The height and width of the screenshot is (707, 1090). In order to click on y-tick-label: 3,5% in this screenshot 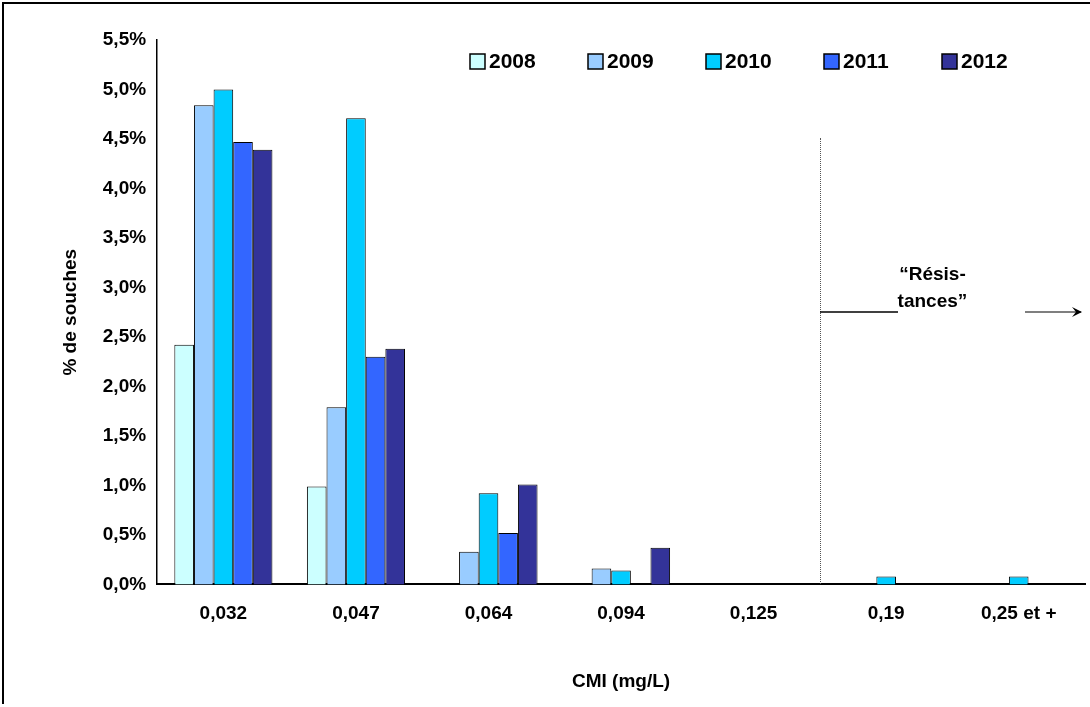, I will do `click(124, 237)`.